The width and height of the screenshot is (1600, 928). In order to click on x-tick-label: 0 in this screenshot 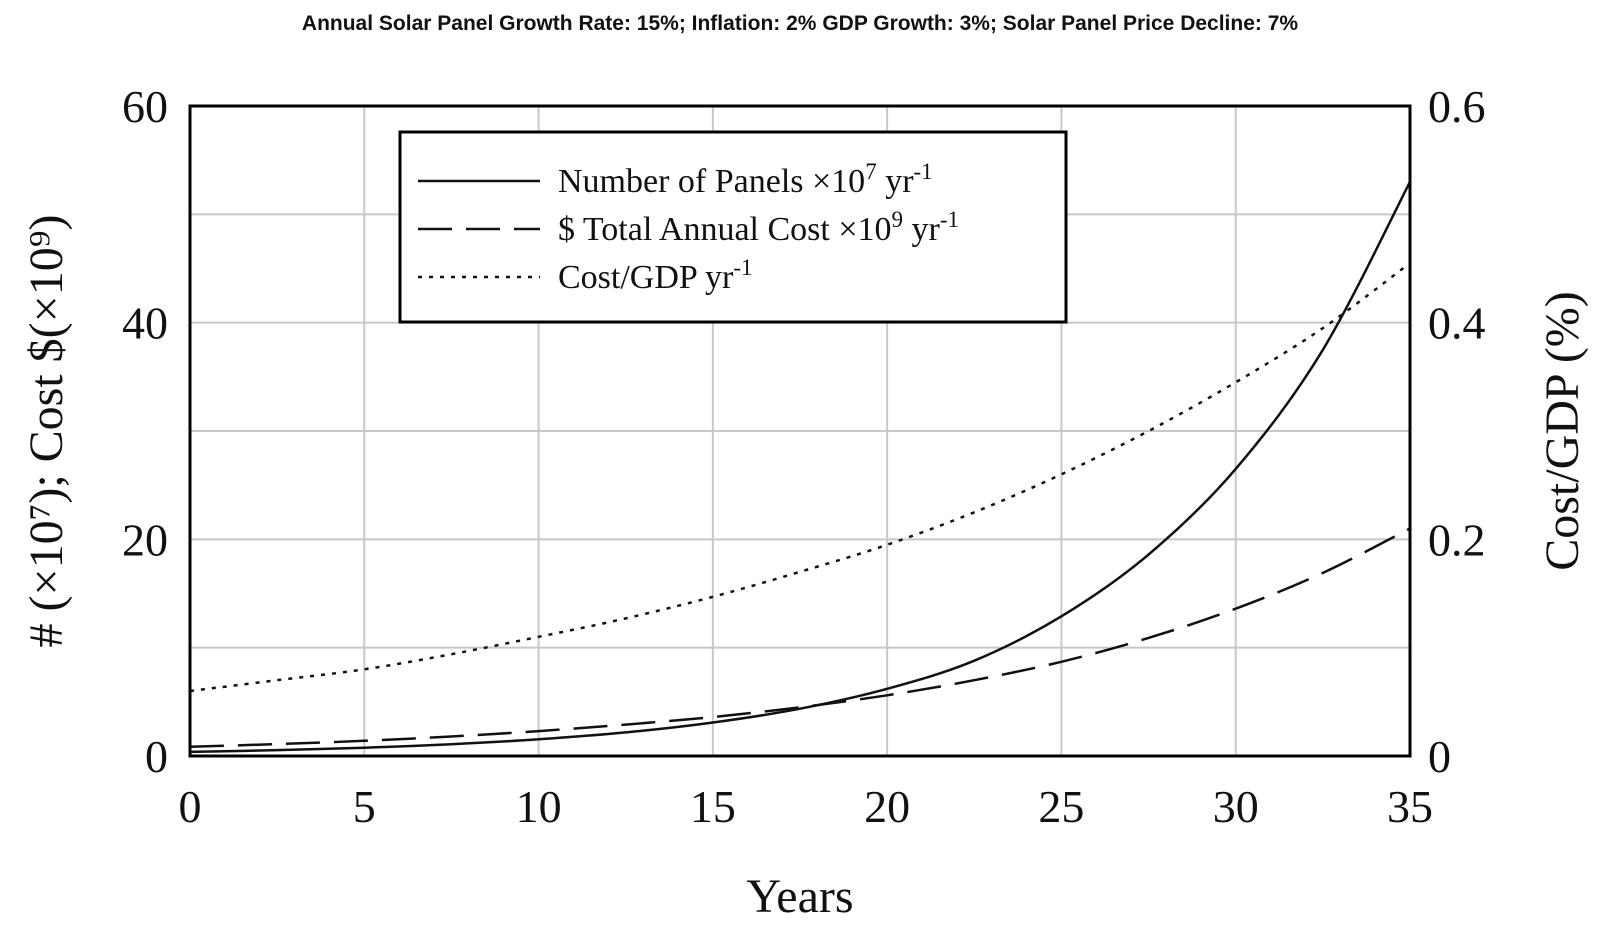, I will do `click(190, 806)`.